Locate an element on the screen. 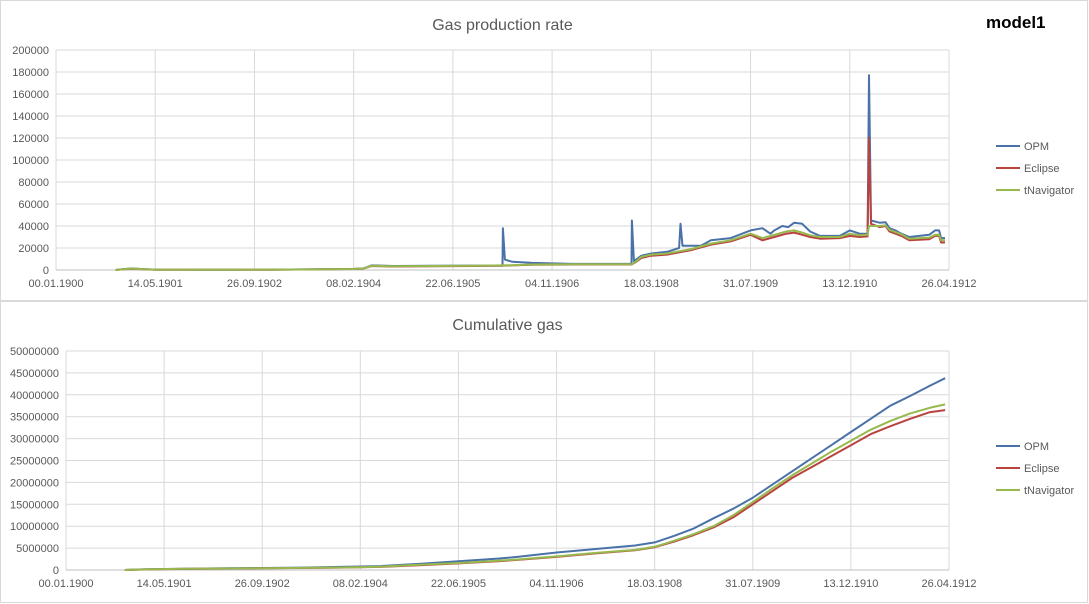 This screenshot has height=604, width=1089. y-tick-label: 10000000 is located at coordinates (34, 527).